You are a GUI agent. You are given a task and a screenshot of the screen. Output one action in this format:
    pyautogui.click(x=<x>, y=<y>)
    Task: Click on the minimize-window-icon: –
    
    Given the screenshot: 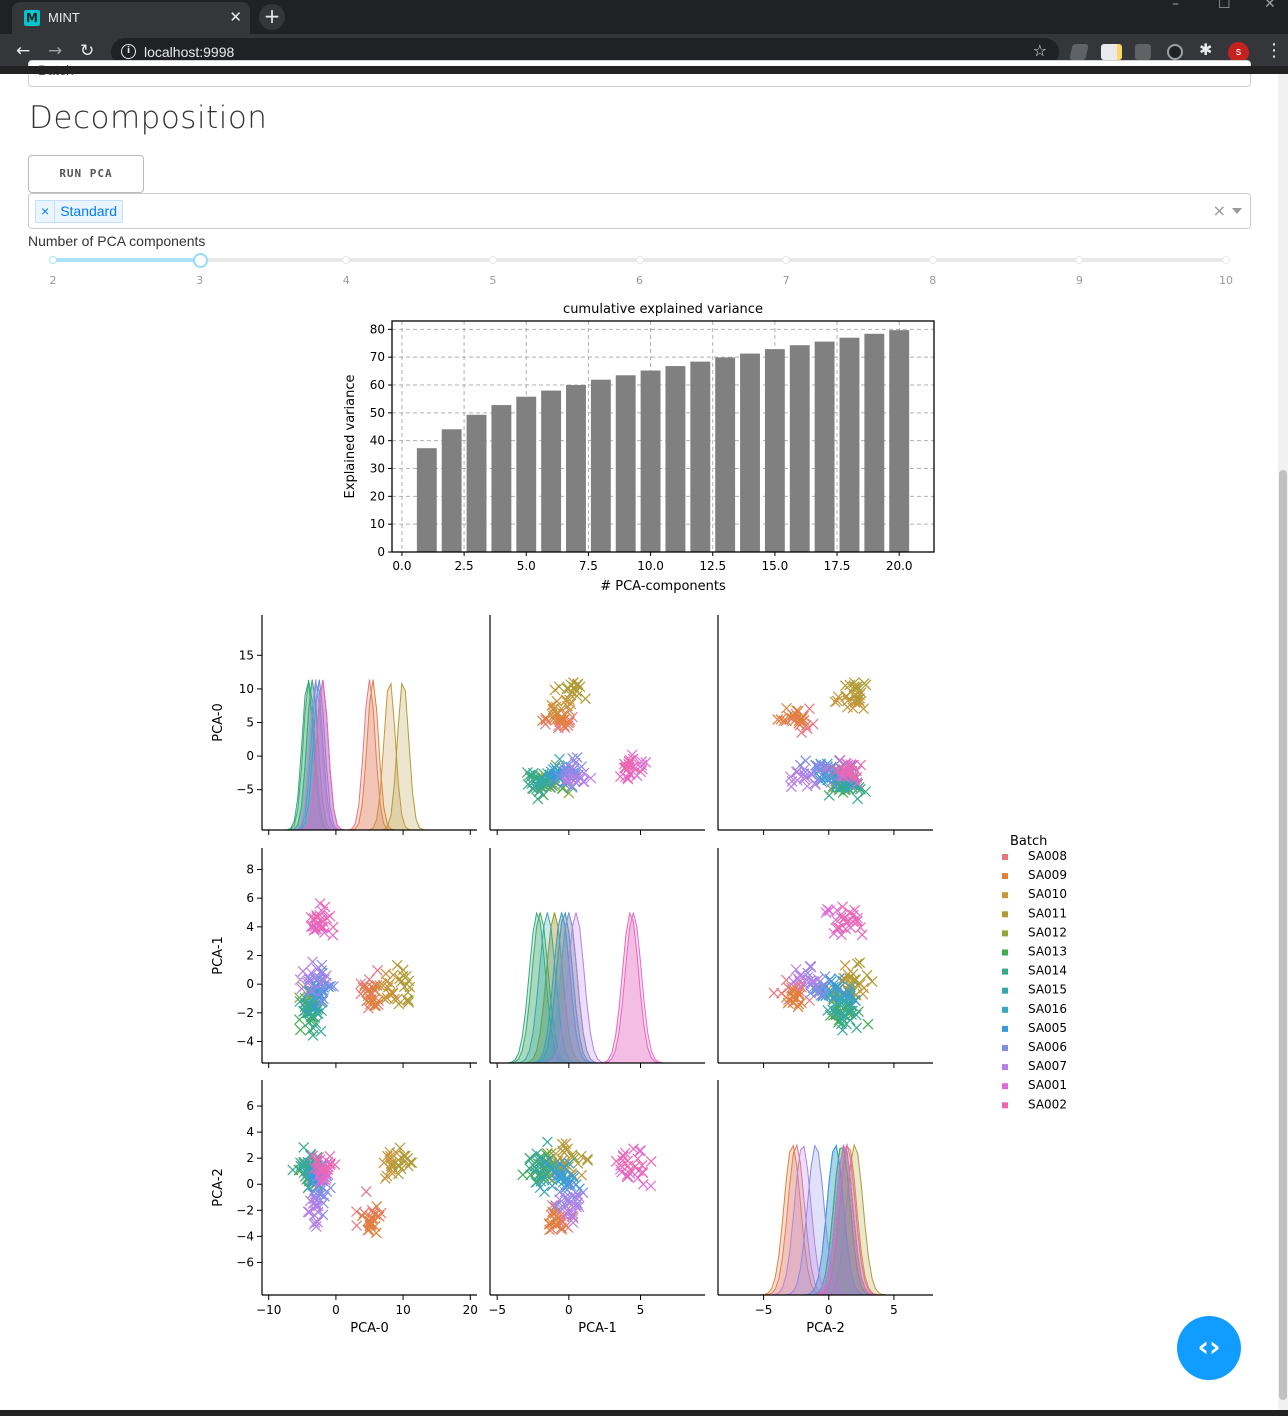 What is the action you would take?
    pyautogui.click(x=1175, y=6)
    